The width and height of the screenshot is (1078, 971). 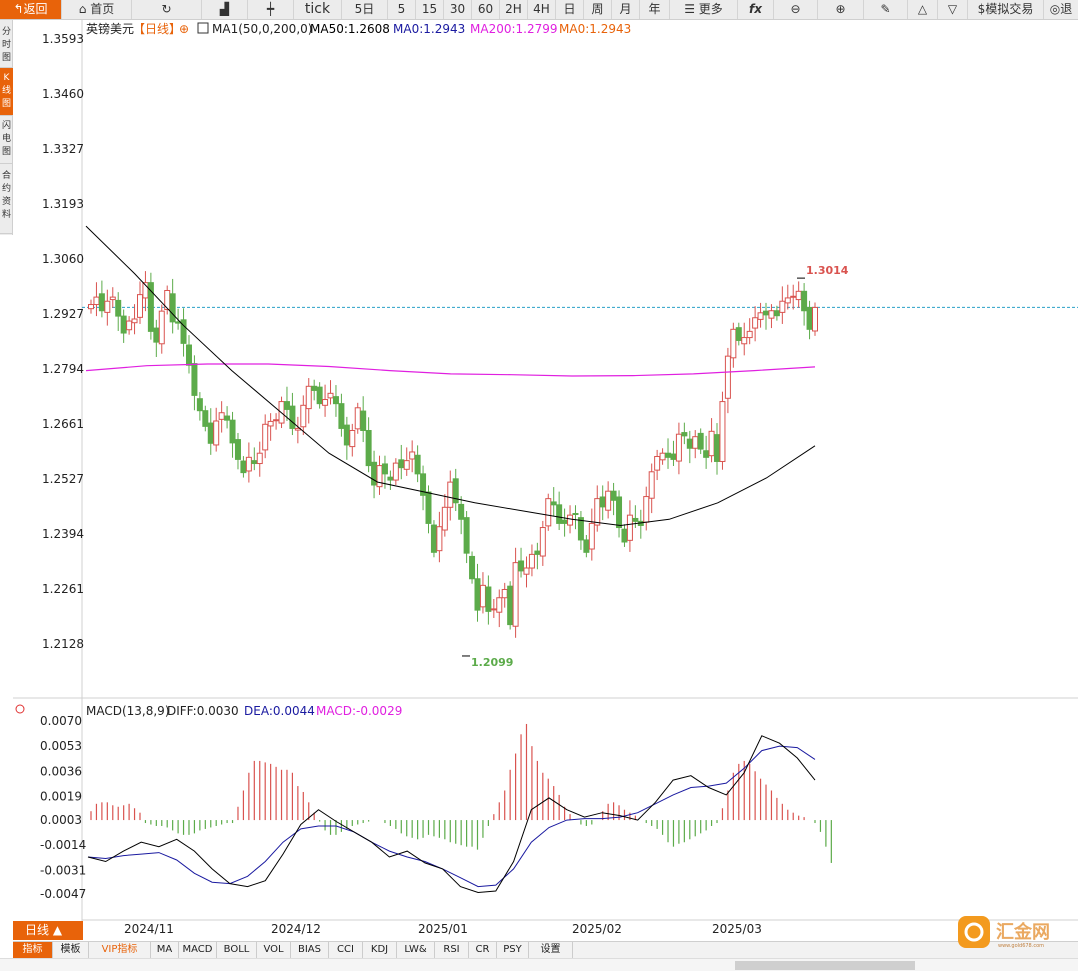 I want to click on period-5d: 5日, so click(x=365, y=9).